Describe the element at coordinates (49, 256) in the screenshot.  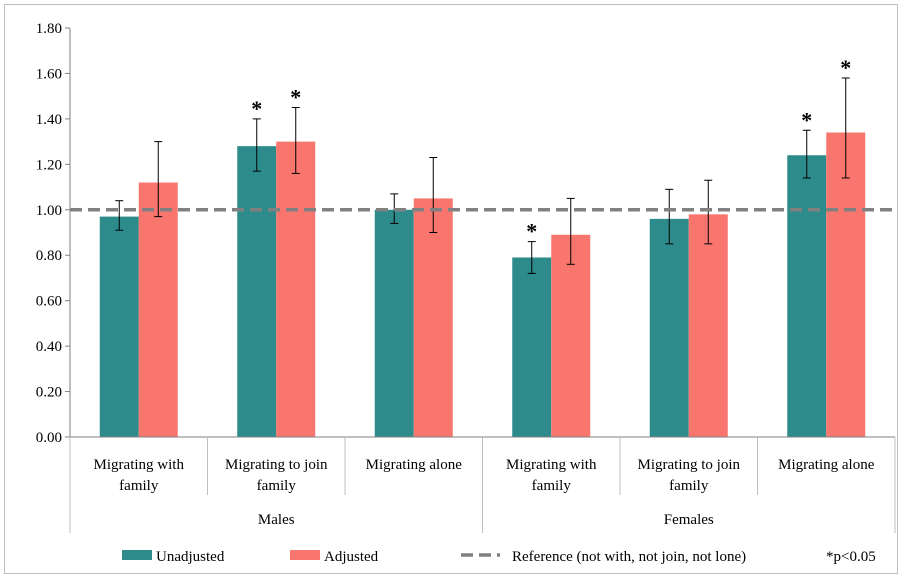
I see `y-tick-label: 0.80` at that location.